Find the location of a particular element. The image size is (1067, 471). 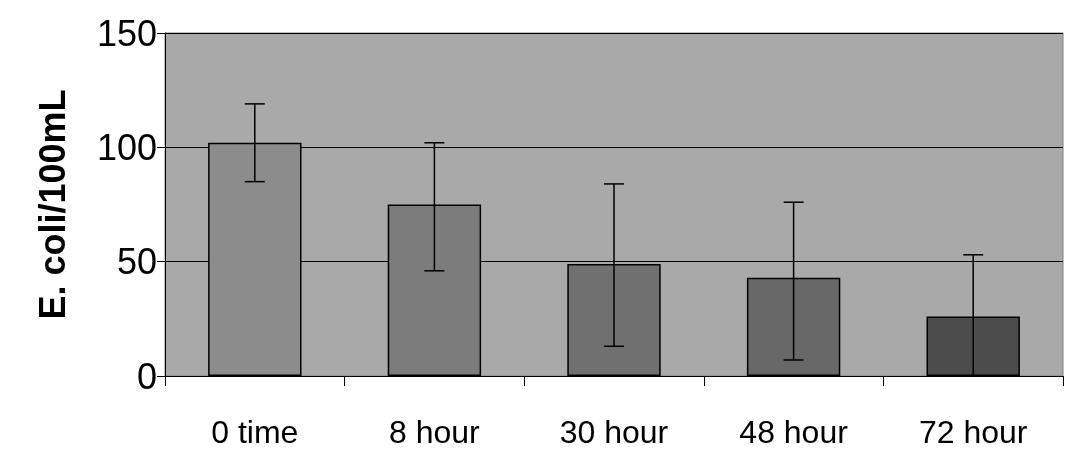

x-tick-label: 0 time is located at coordinates (255, 432).